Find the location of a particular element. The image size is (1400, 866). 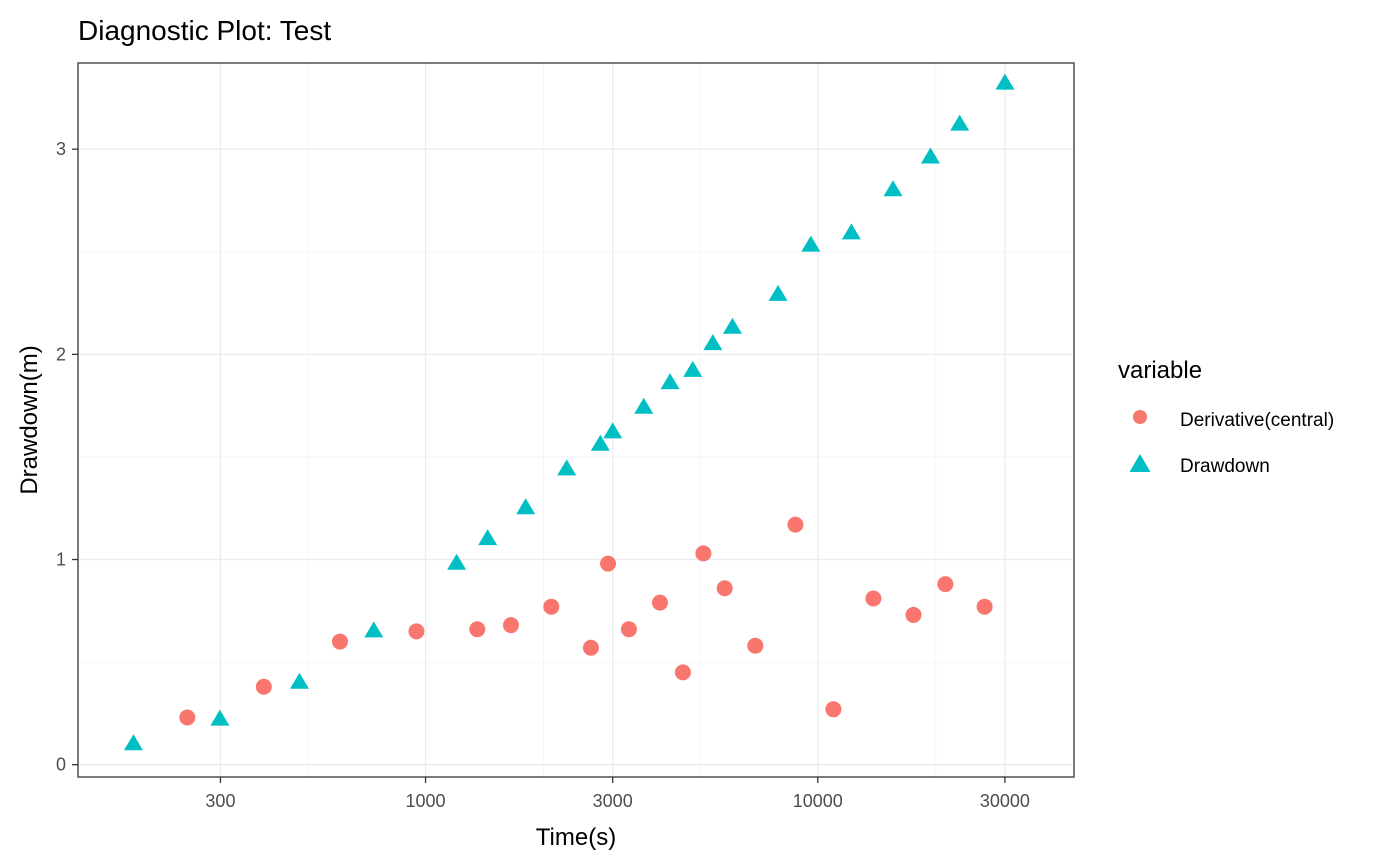

y-tick-label: 1 is located at coordinates (61, 560).